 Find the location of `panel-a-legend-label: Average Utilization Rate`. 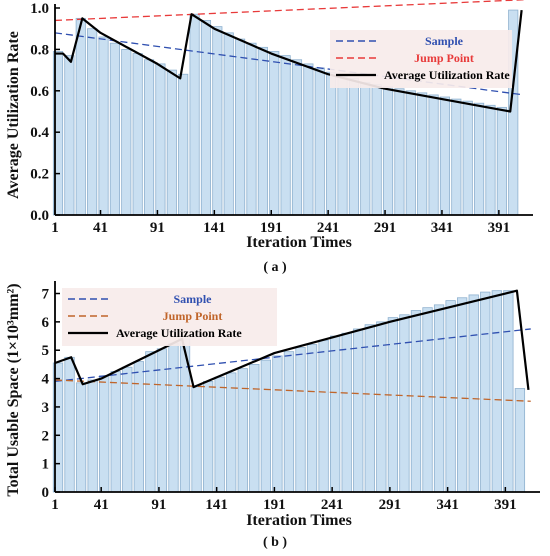

panel-a-legend-label: Average Utilization Rate is located at coordinates (447, 75).